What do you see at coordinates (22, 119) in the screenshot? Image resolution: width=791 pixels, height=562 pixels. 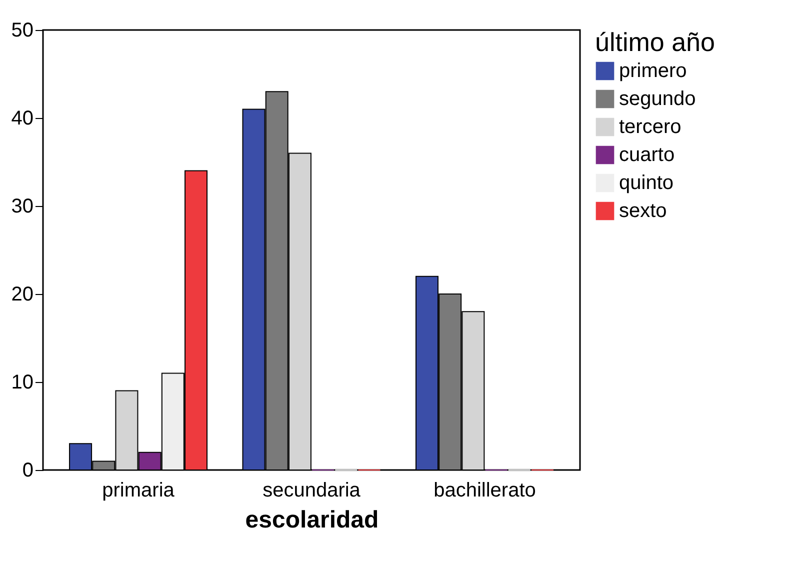 I see `y-tick-label: 40` at bounding box center [22, 119].